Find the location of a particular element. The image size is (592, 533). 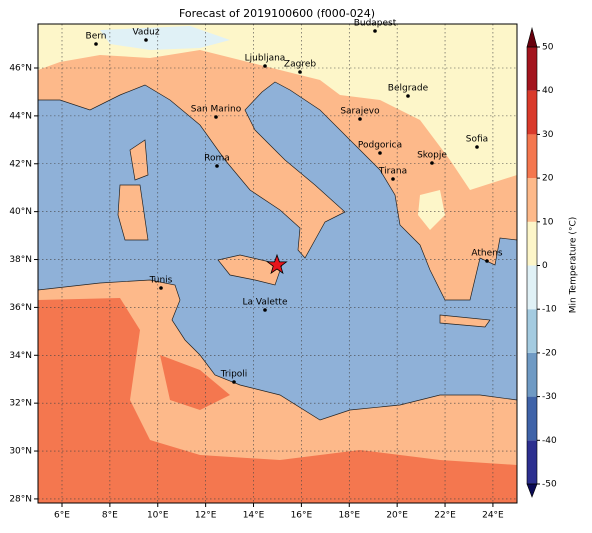

lat-tick-label: 30°N is located at coordinates (20, 452).